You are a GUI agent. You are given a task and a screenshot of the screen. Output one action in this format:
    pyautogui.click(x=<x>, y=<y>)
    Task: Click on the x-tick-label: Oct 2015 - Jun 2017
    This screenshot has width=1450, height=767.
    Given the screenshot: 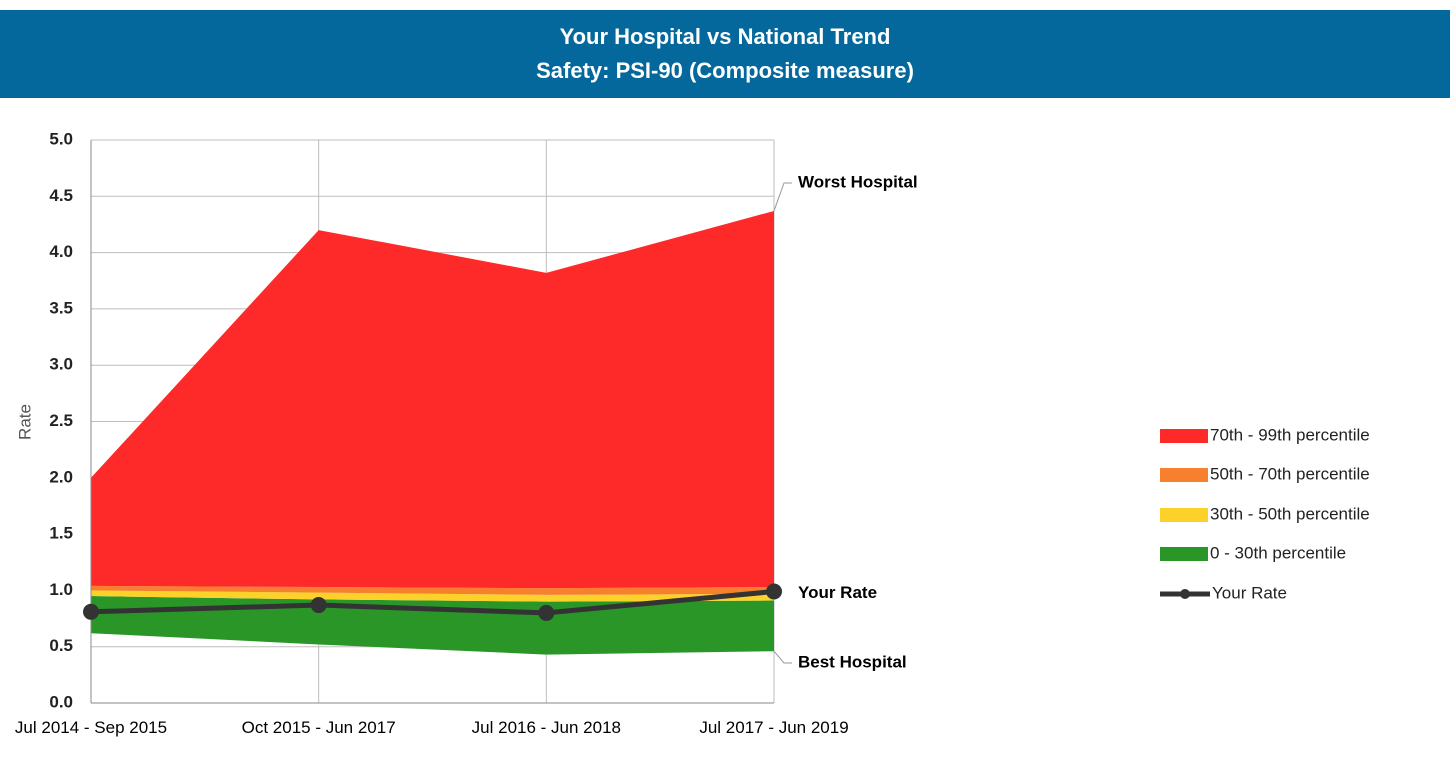 What is the action you would take?
    pyautogui.click(x=318, y=727)
    